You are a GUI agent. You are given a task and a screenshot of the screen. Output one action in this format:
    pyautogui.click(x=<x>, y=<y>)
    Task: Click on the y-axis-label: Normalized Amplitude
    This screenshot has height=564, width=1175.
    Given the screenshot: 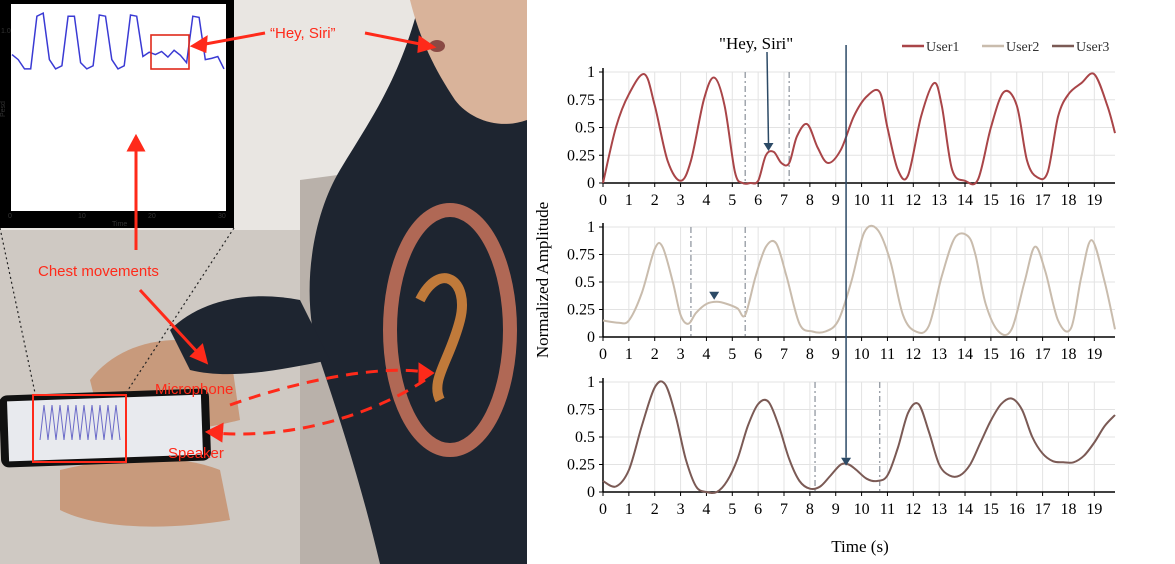 What is the action you would take?
    pyautogui.click(x=542, y=280)
    